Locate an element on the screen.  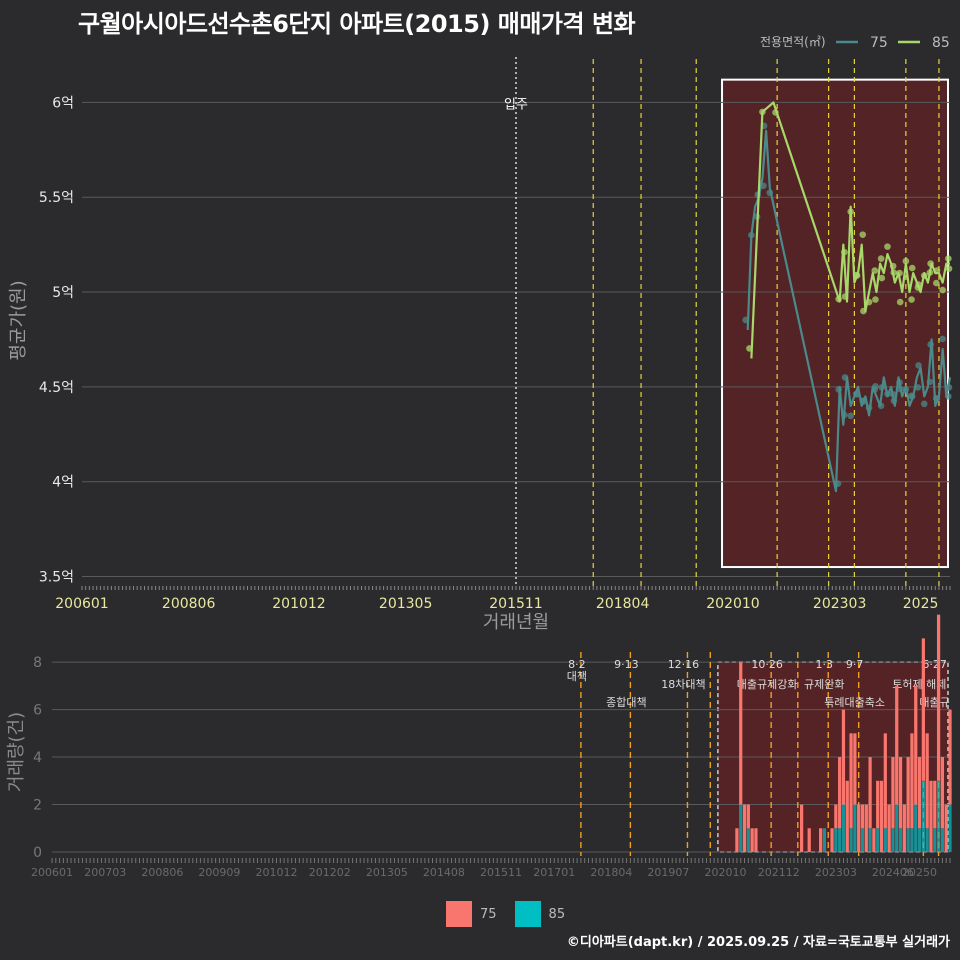
bar-x-tick-label: 200601 is located at coordinates (52, 872).